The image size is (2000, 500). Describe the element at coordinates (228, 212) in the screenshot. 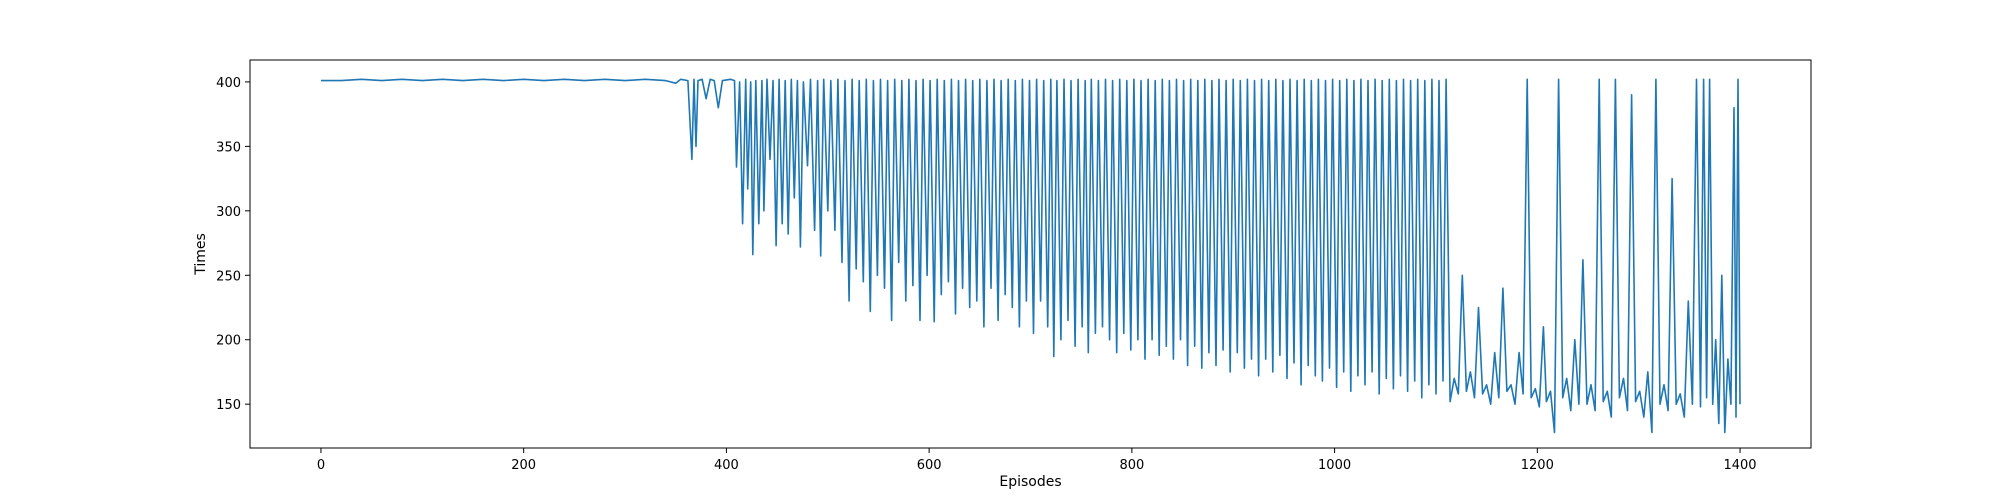

I see `y-tick-label: 300` at that location.